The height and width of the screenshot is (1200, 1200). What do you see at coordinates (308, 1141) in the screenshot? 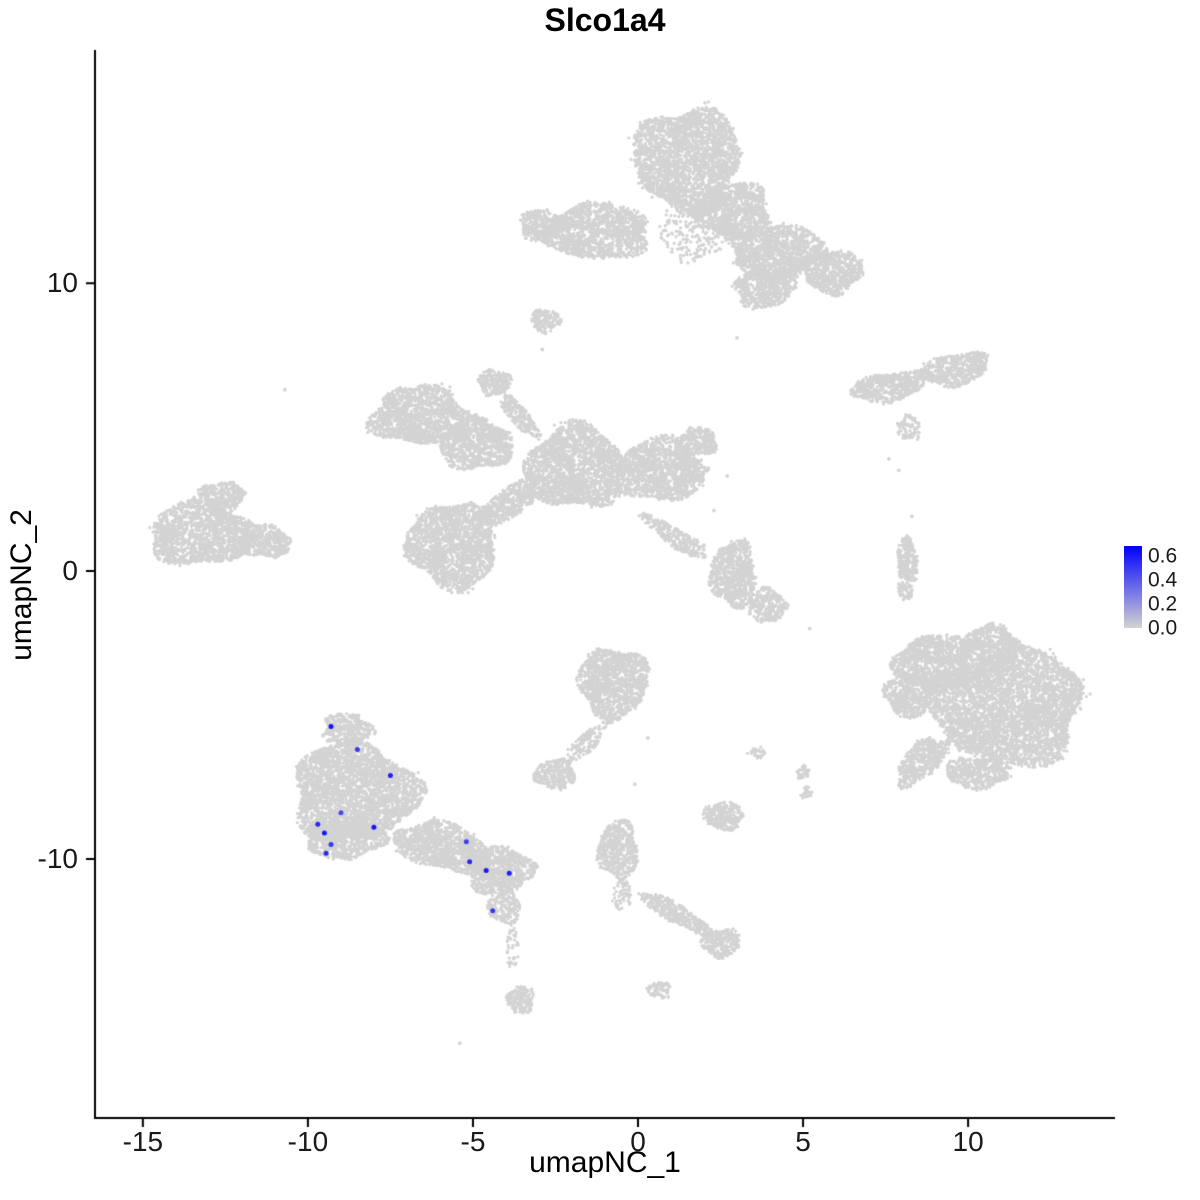
I see `x-tick-label: -10` at bounding box center [308, 1141].